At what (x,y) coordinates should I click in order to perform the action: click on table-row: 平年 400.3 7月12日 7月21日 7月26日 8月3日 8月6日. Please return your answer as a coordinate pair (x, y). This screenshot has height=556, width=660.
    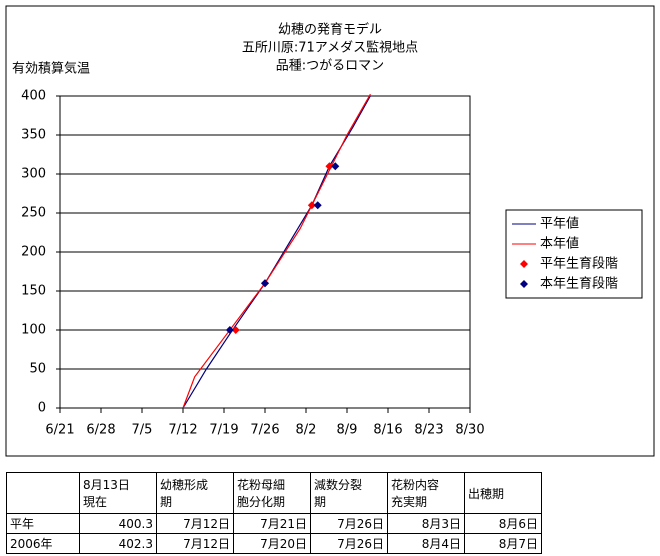
    Looking at the image, I should click on (274, 523).